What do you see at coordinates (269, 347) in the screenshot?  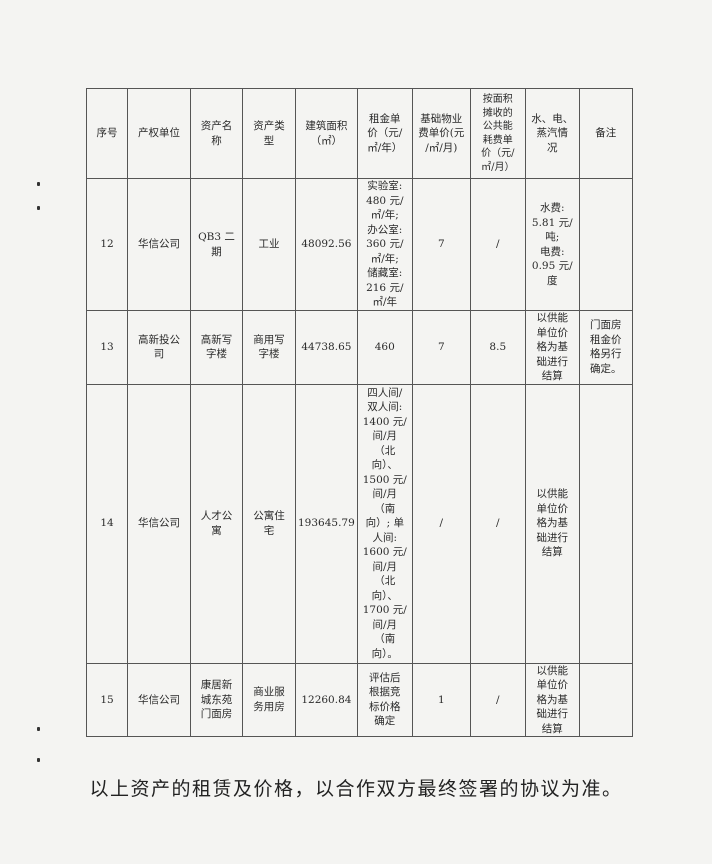 I see `cell-asset-type: 商用写 字楼` at bounding box center [269, 347].